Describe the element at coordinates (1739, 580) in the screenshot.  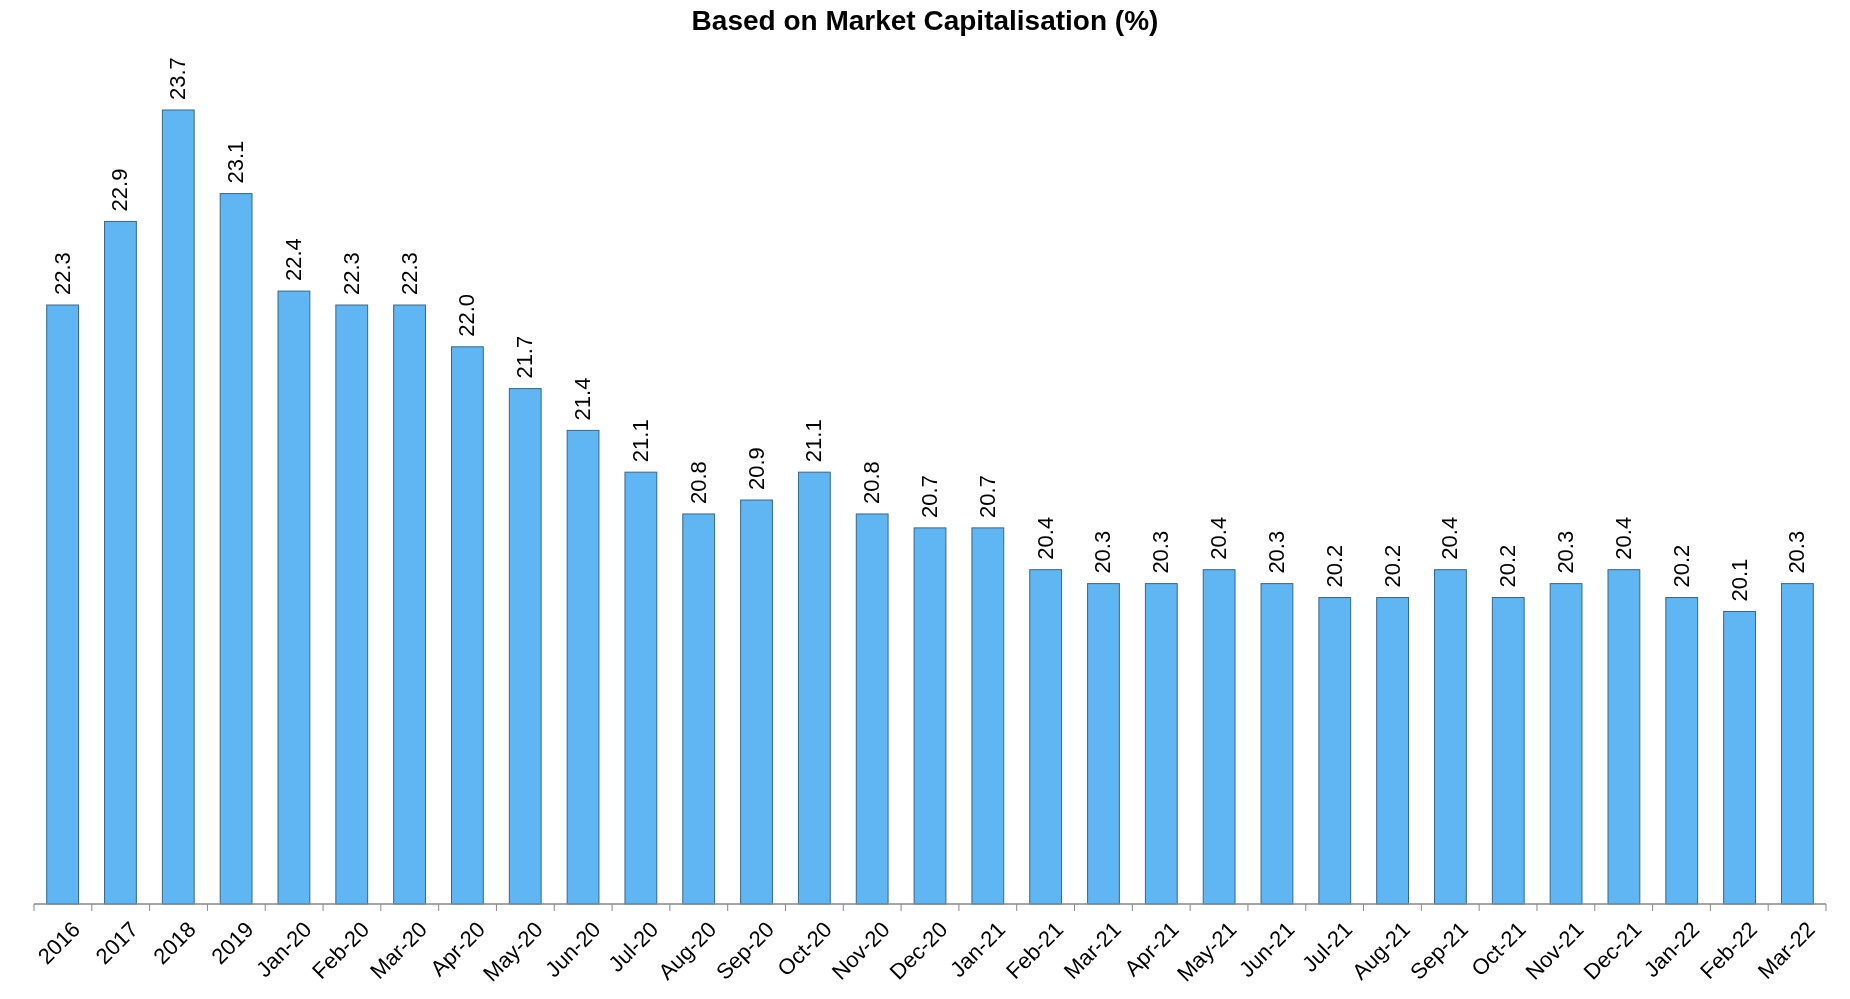
I see `data-label: 20.1` at that location.